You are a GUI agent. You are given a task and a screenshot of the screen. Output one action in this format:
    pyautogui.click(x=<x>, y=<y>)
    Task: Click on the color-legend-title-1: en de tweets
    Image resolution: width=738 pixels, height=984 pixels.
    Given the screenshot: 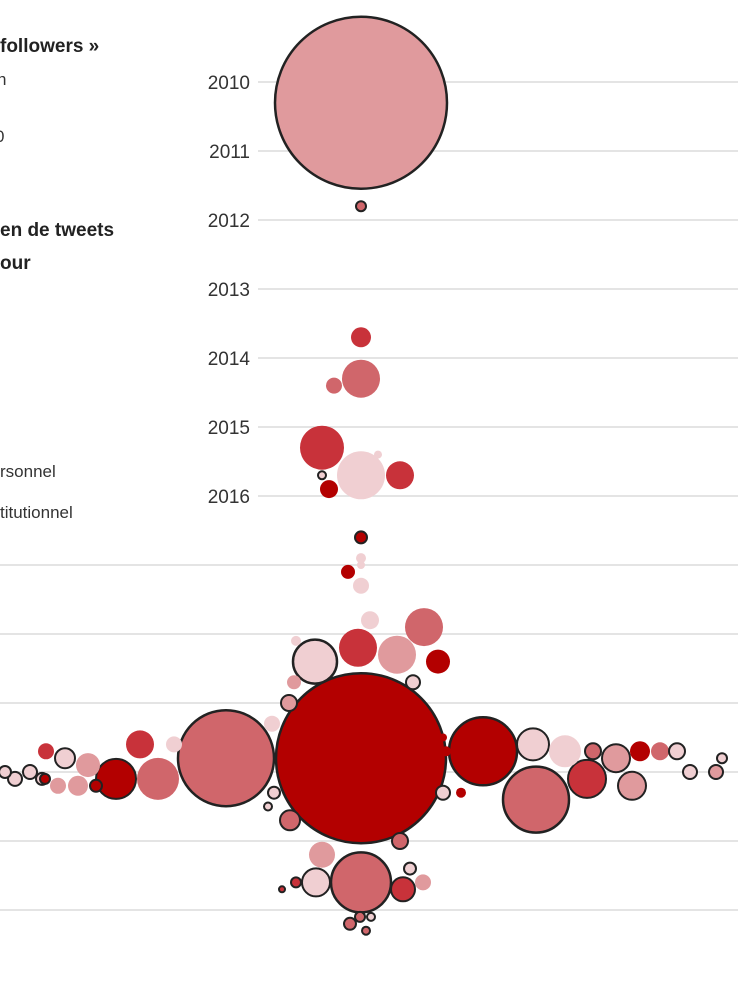 What is the action you would take?
    pyautogui.click(x=57, y=230)
    